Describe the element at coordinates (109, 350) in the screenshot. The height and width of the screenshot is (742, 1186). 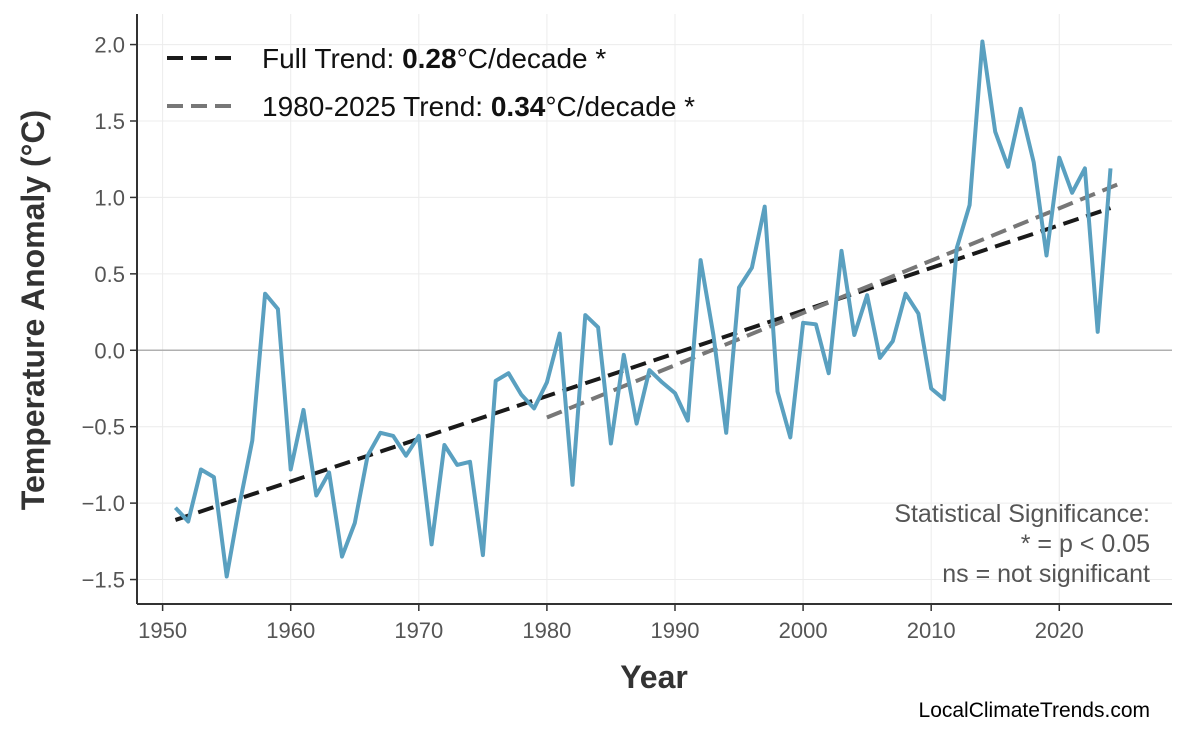
I see `y-tick-label: 0.0` at that location.